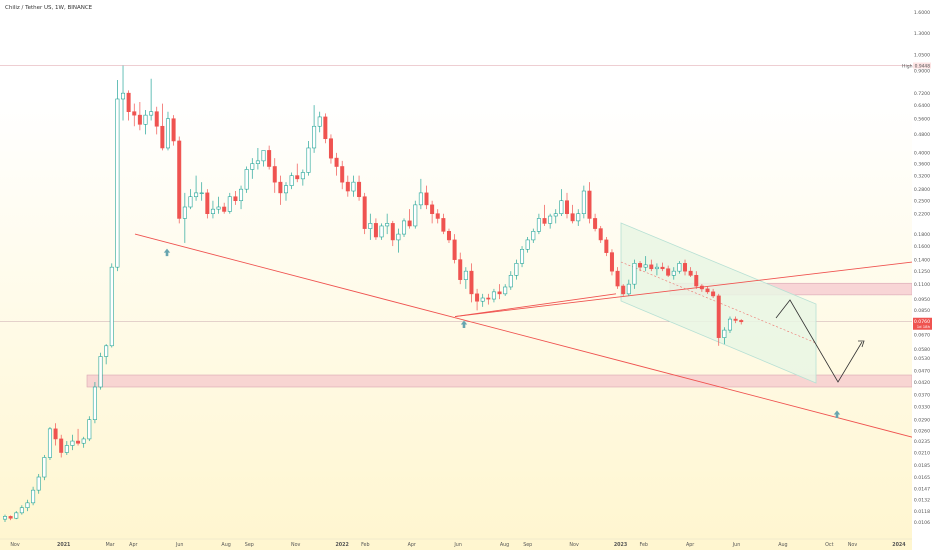 This screenshot has width=932, height=550. I want to click on y-tick-label: 0.7200, so click(922, 94).